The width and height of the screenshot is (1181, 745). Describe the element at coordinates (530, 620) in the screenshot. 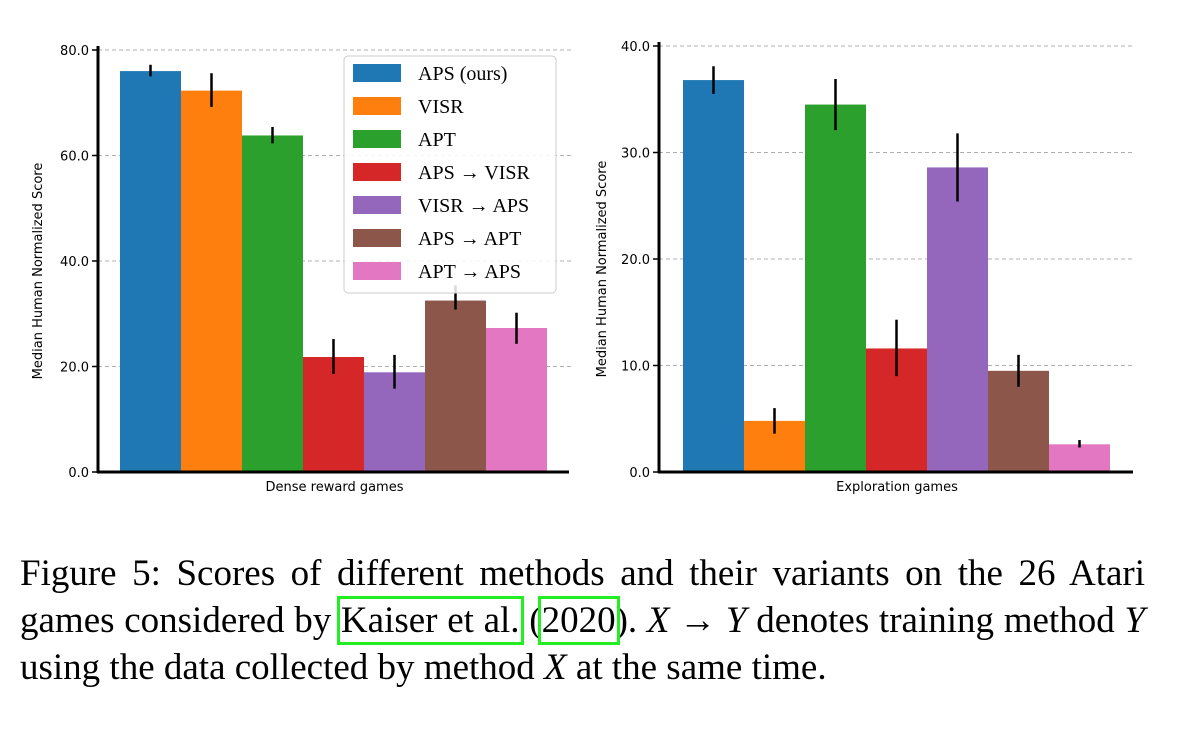

I see `caption-cite-open: (` at that location.